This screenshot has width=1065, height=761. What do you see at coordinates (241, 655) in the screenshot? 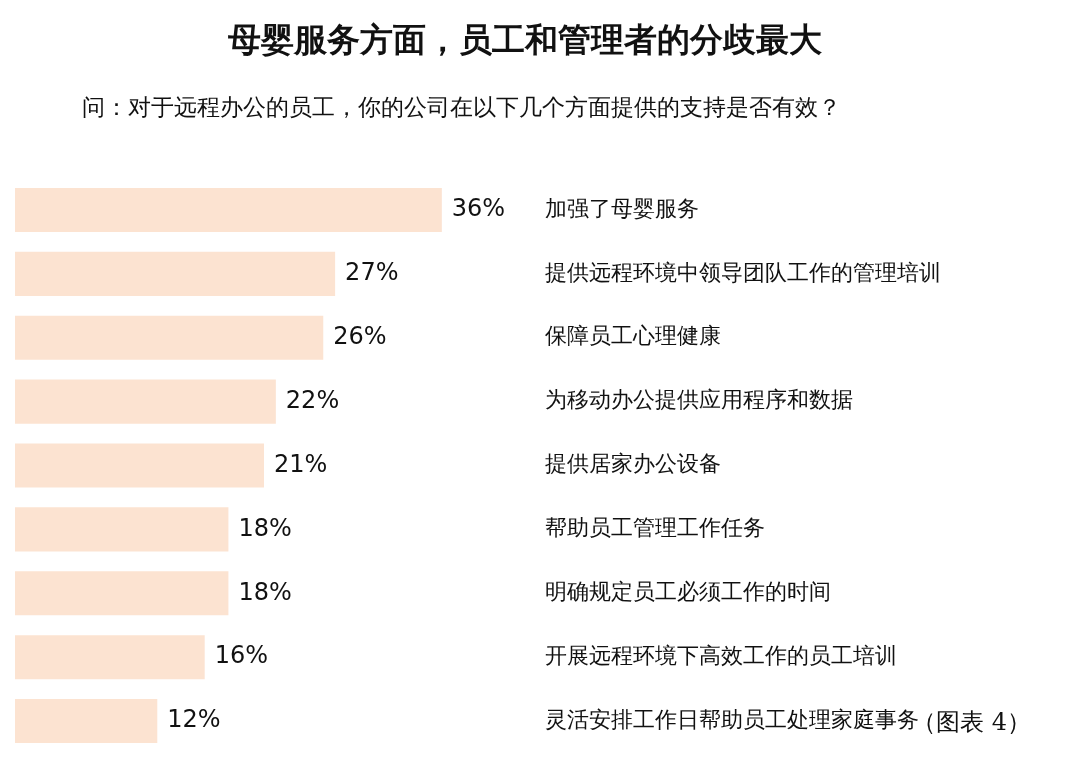
I see `data-label: 16%` at bounding box center [241, 655].